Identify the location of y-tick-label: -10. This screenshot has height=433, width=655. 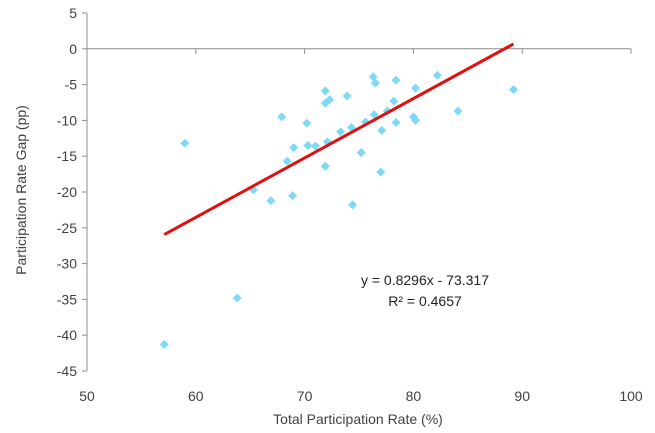
(67, 120).